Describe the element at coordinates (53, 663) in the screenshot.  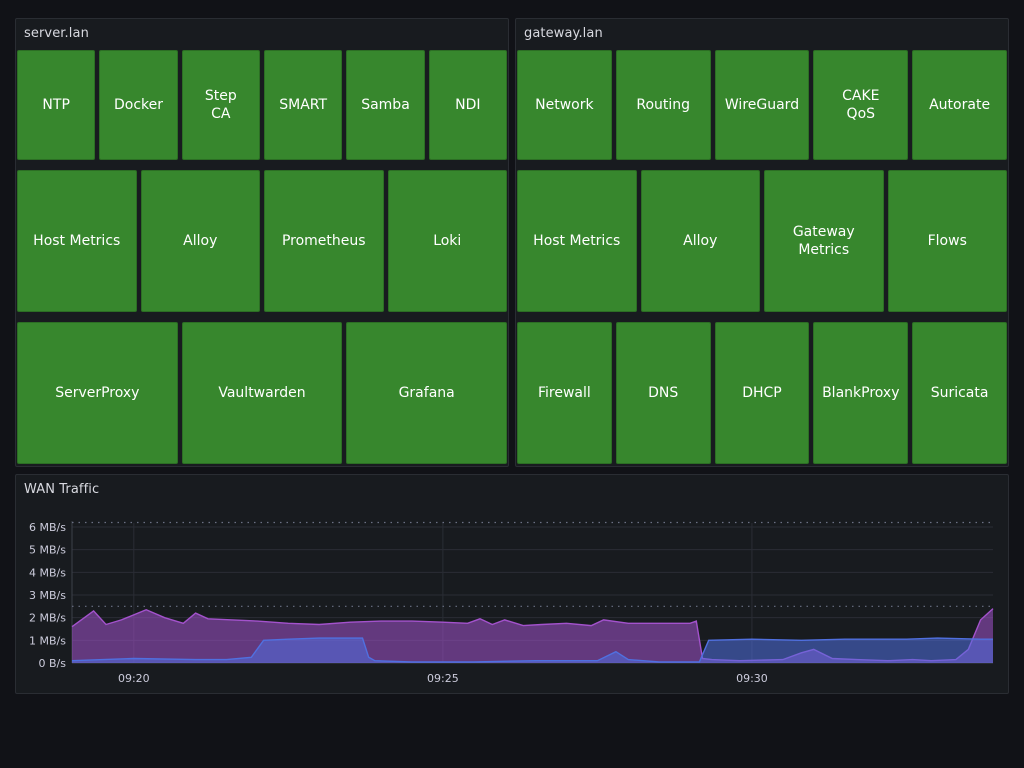
I see `y-tick-label: 0 B/s` at that location.